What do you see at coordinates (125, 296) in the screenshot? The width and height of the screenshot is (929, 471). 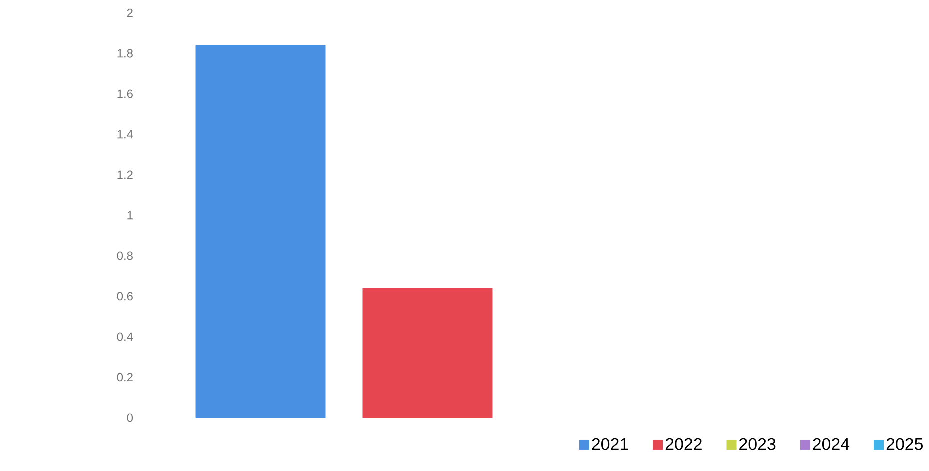 I see `y-tick-label: 0.6` at bounding box center [125, 296].